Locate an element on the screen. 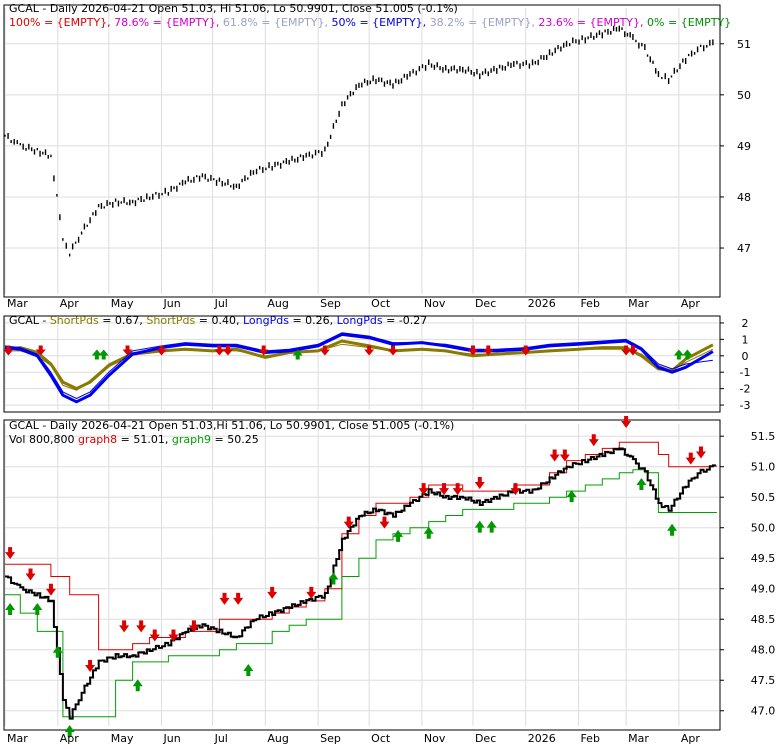  p3-y-tick-label: 49.5 is located at coordinates (763, 558).